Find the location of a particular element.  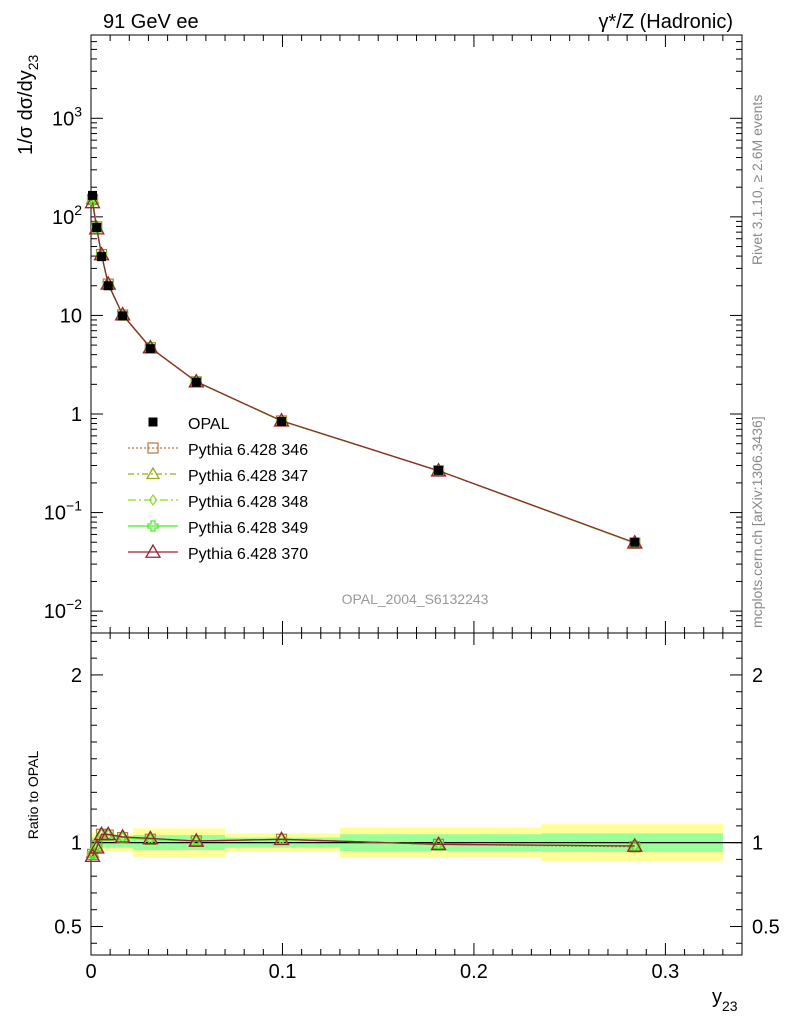

legend-label: OPAL is located at coordinates (209, 424).